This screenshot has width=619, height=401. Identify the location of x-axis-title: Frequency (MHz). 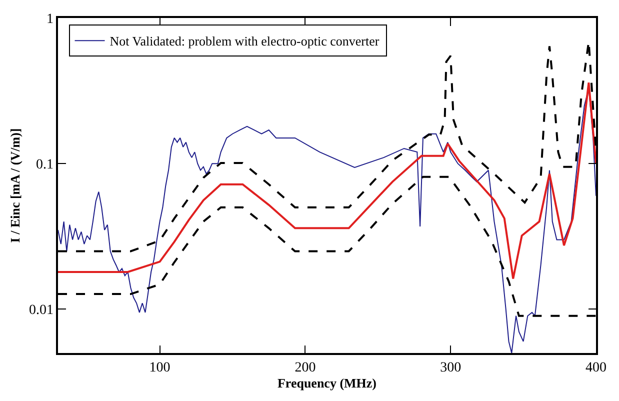
(327, 383).